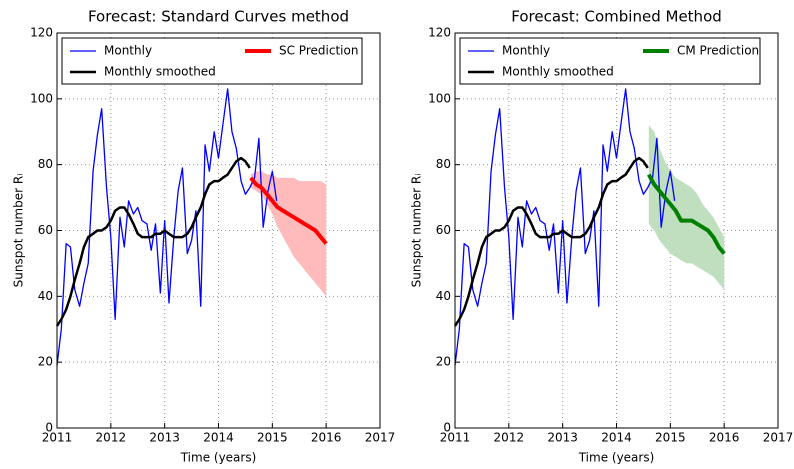 This screenshot has width=794, height=469. I want to click on legend: Monthly Monthly smoothed SC Prediction, so click(212, 61).